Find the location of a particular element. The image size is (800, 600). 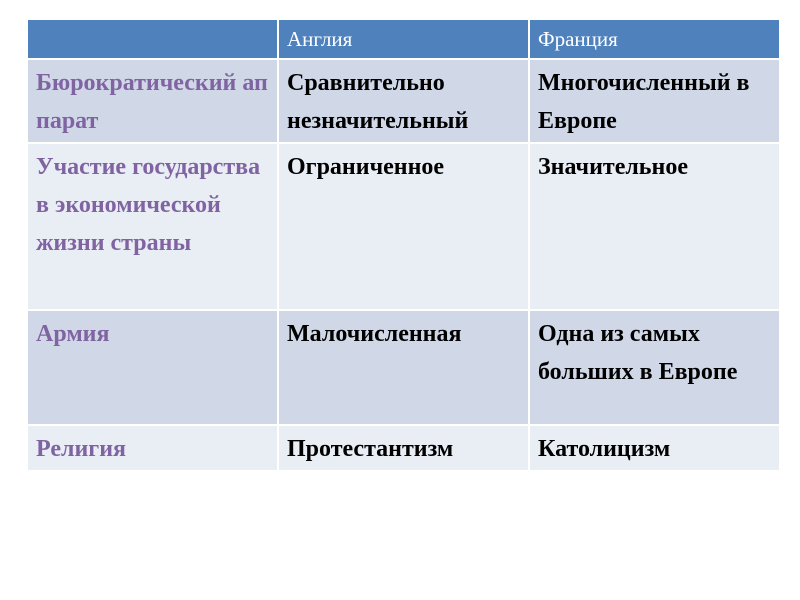

table-cell: Сравнительно незначительный is located at coordinates (403, 101).